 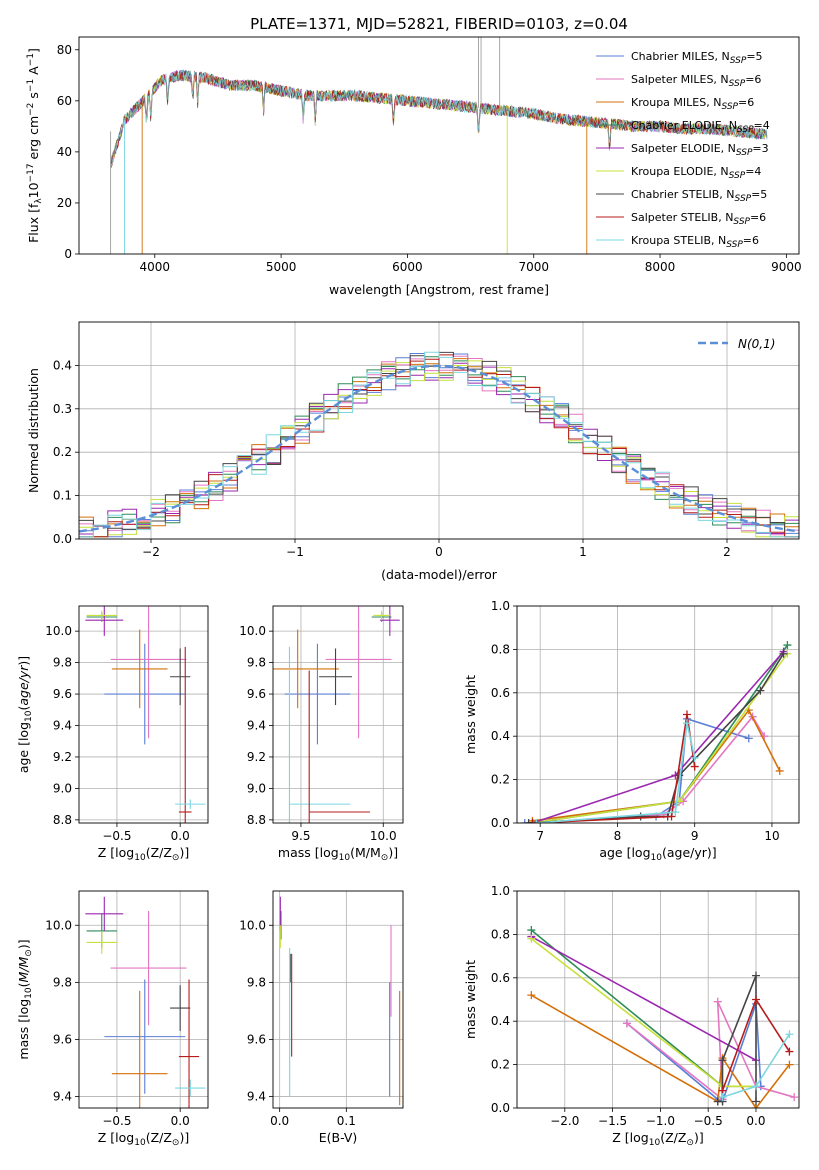 I want to click on y-axis-label: mass weight, so click(x=470, y=714).